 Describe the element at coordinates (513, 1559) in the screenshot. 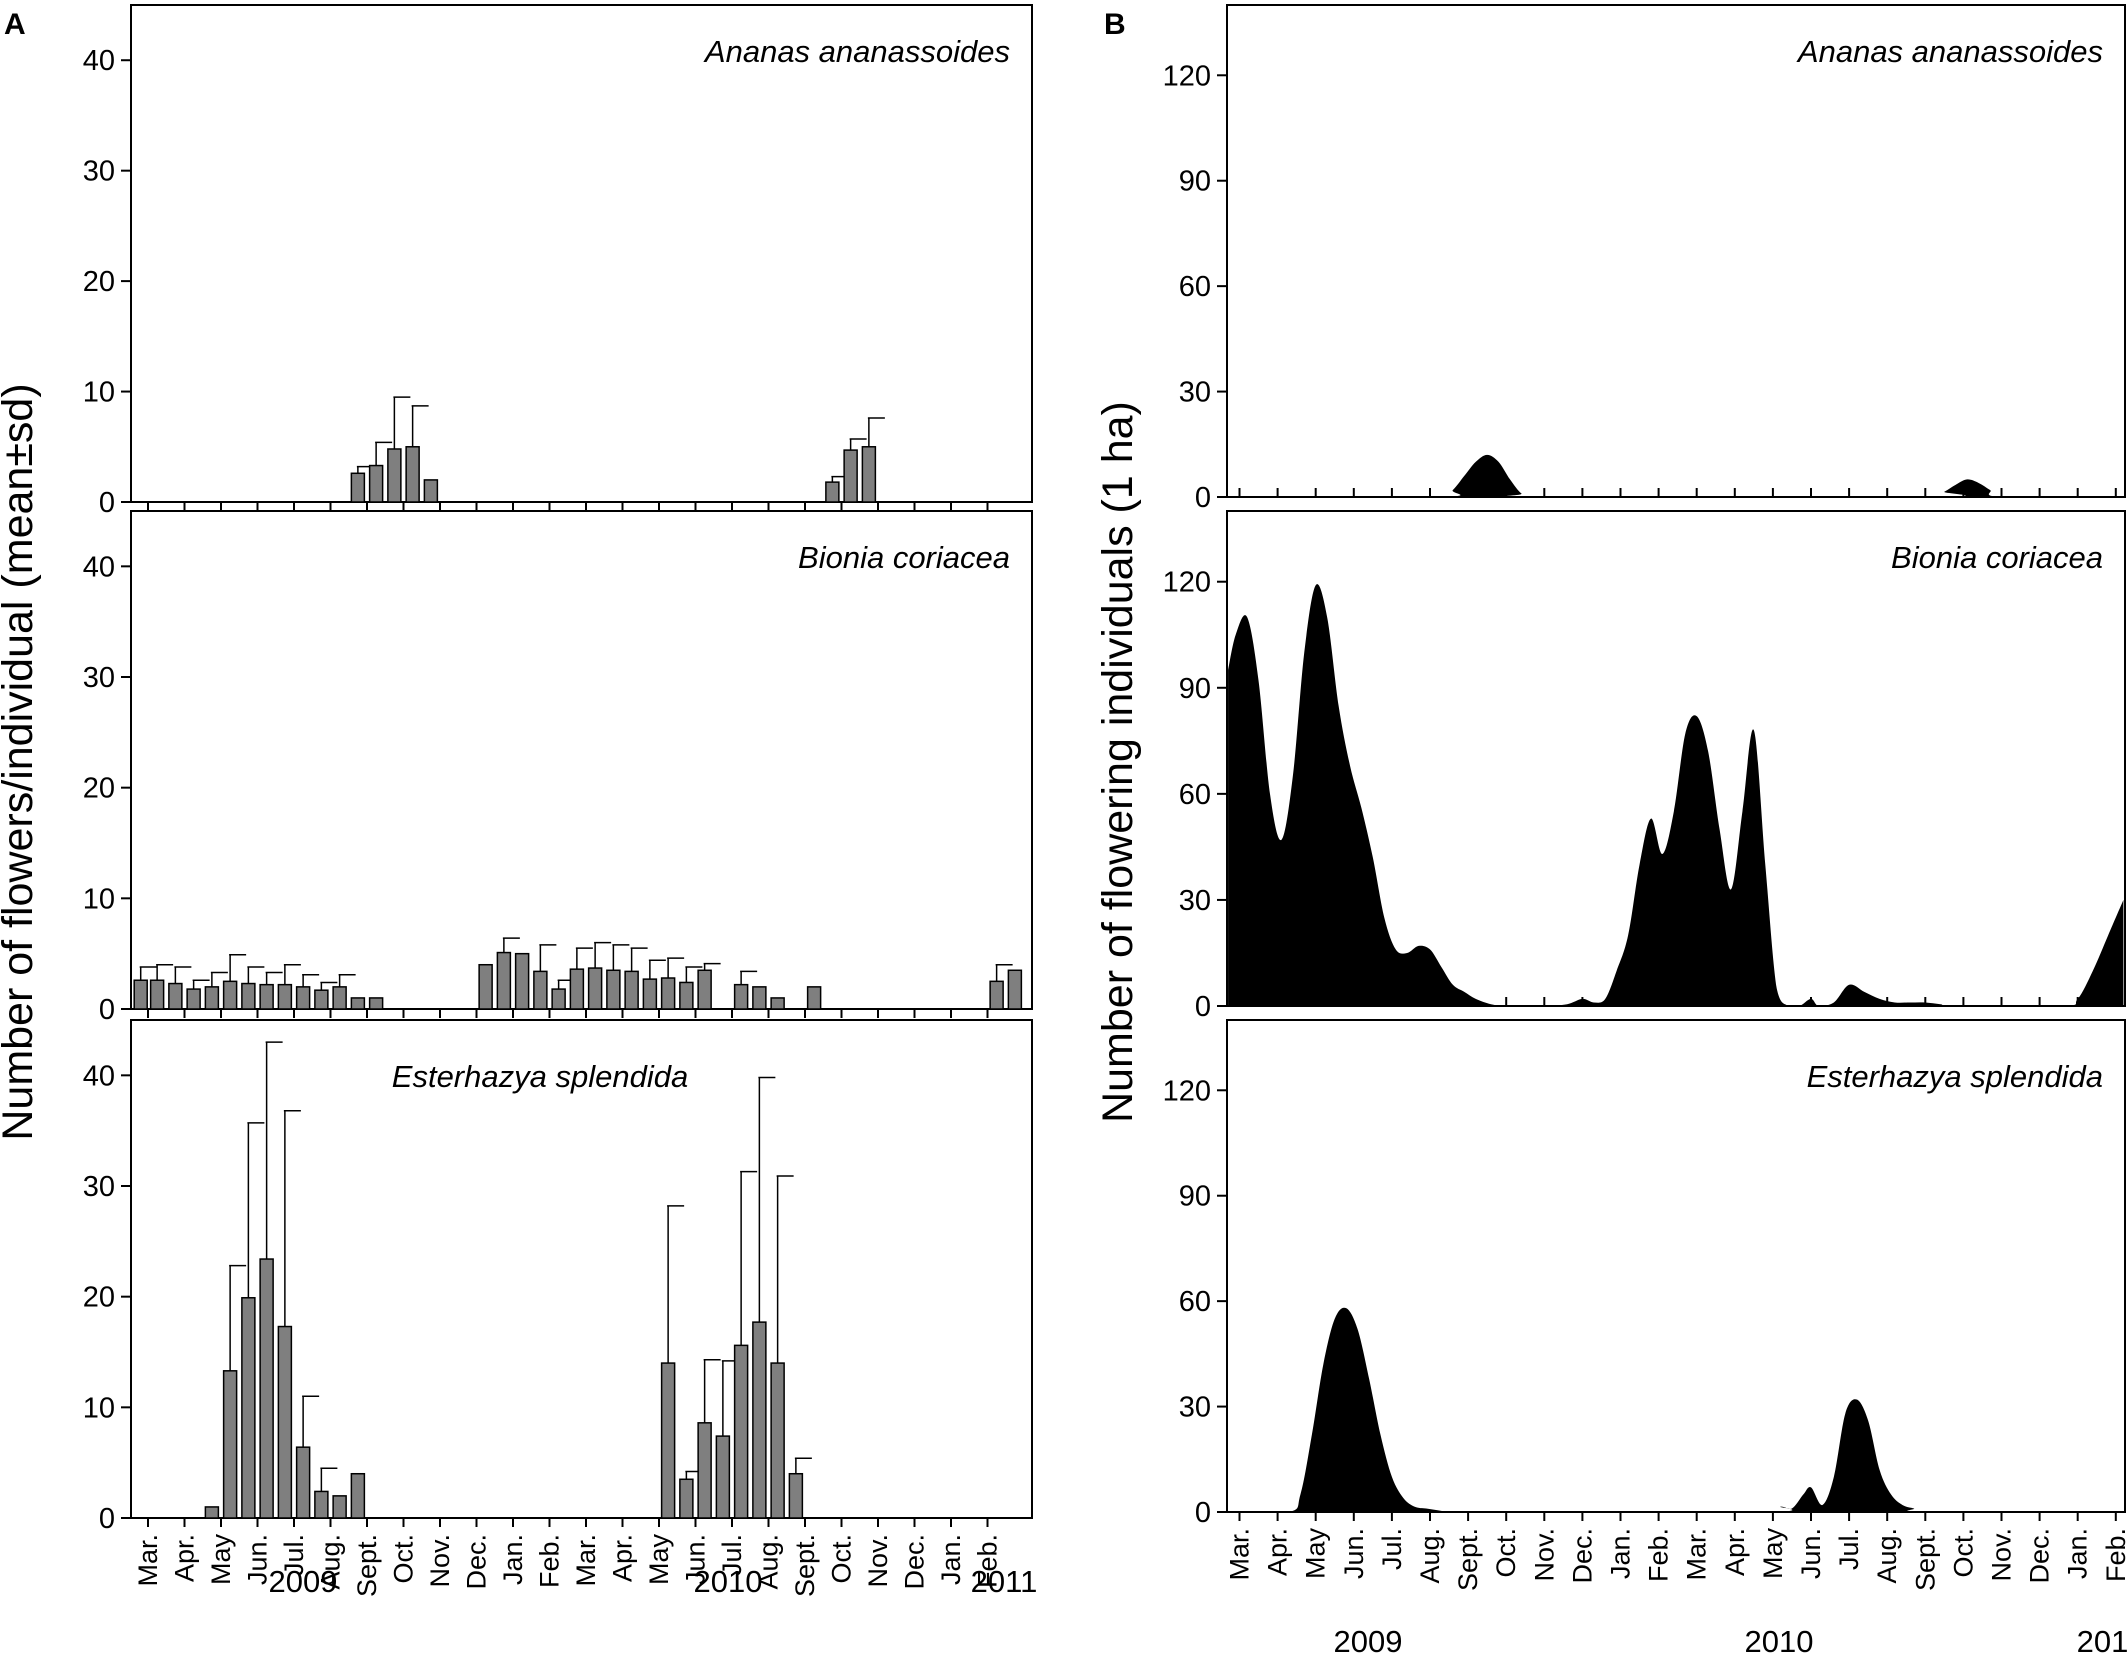

I see `month-label: Jan.` at that location.